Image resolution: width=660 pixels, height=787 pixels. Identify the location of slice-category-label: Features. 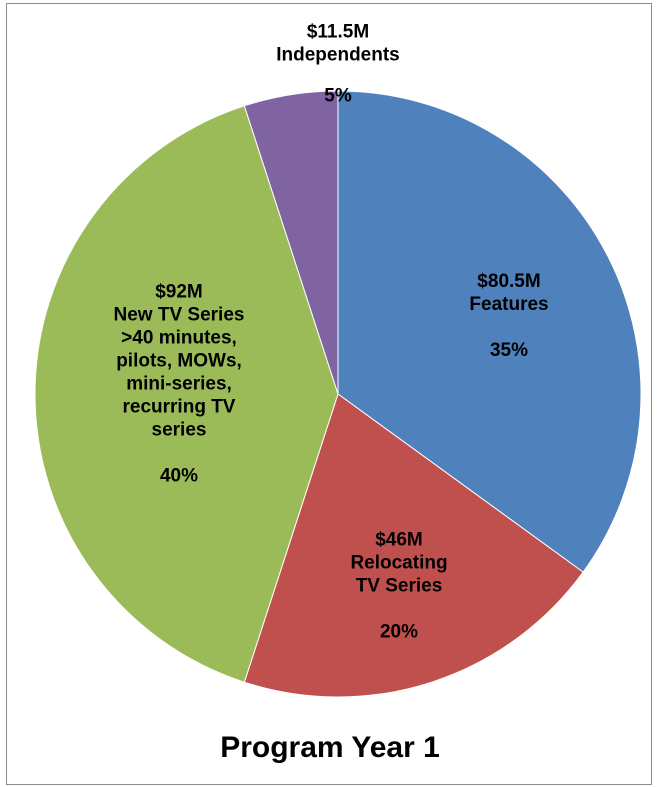
(509, 304).